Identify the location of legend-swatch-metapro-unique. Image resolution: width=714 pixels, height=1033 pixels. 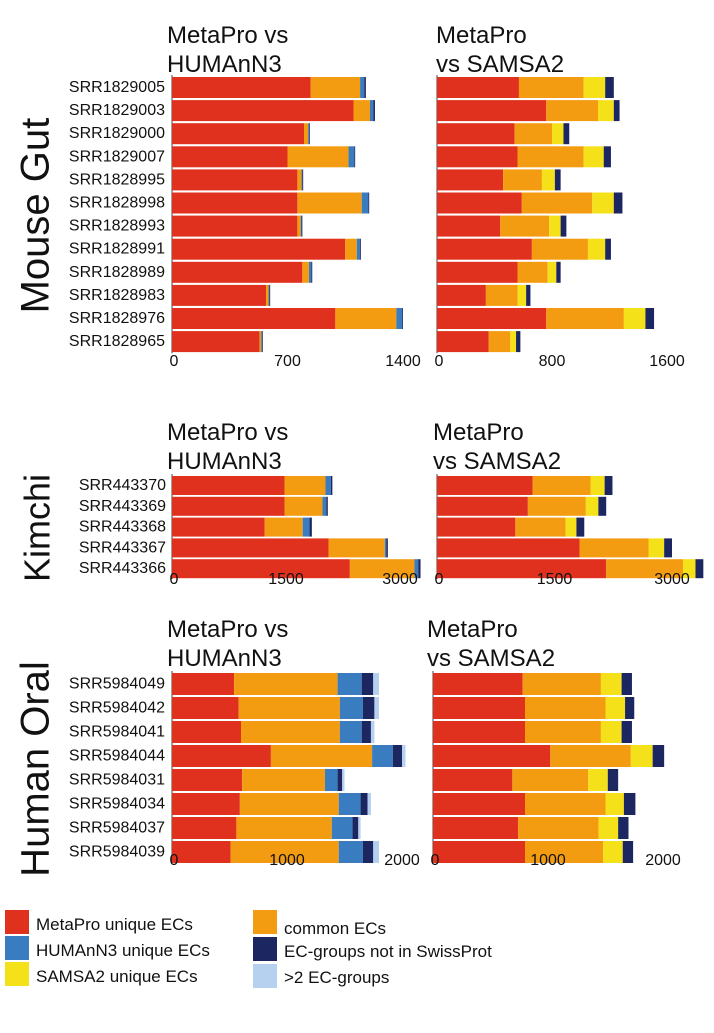
(17, 922).